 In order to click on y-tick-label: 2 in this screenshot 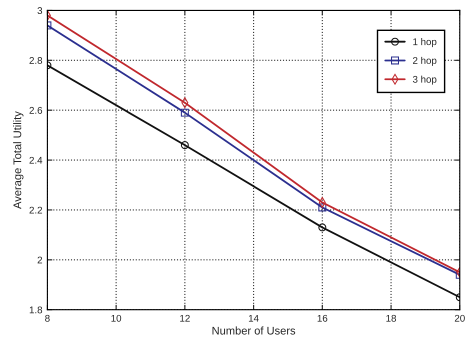, I will do `click(40, 260)`.